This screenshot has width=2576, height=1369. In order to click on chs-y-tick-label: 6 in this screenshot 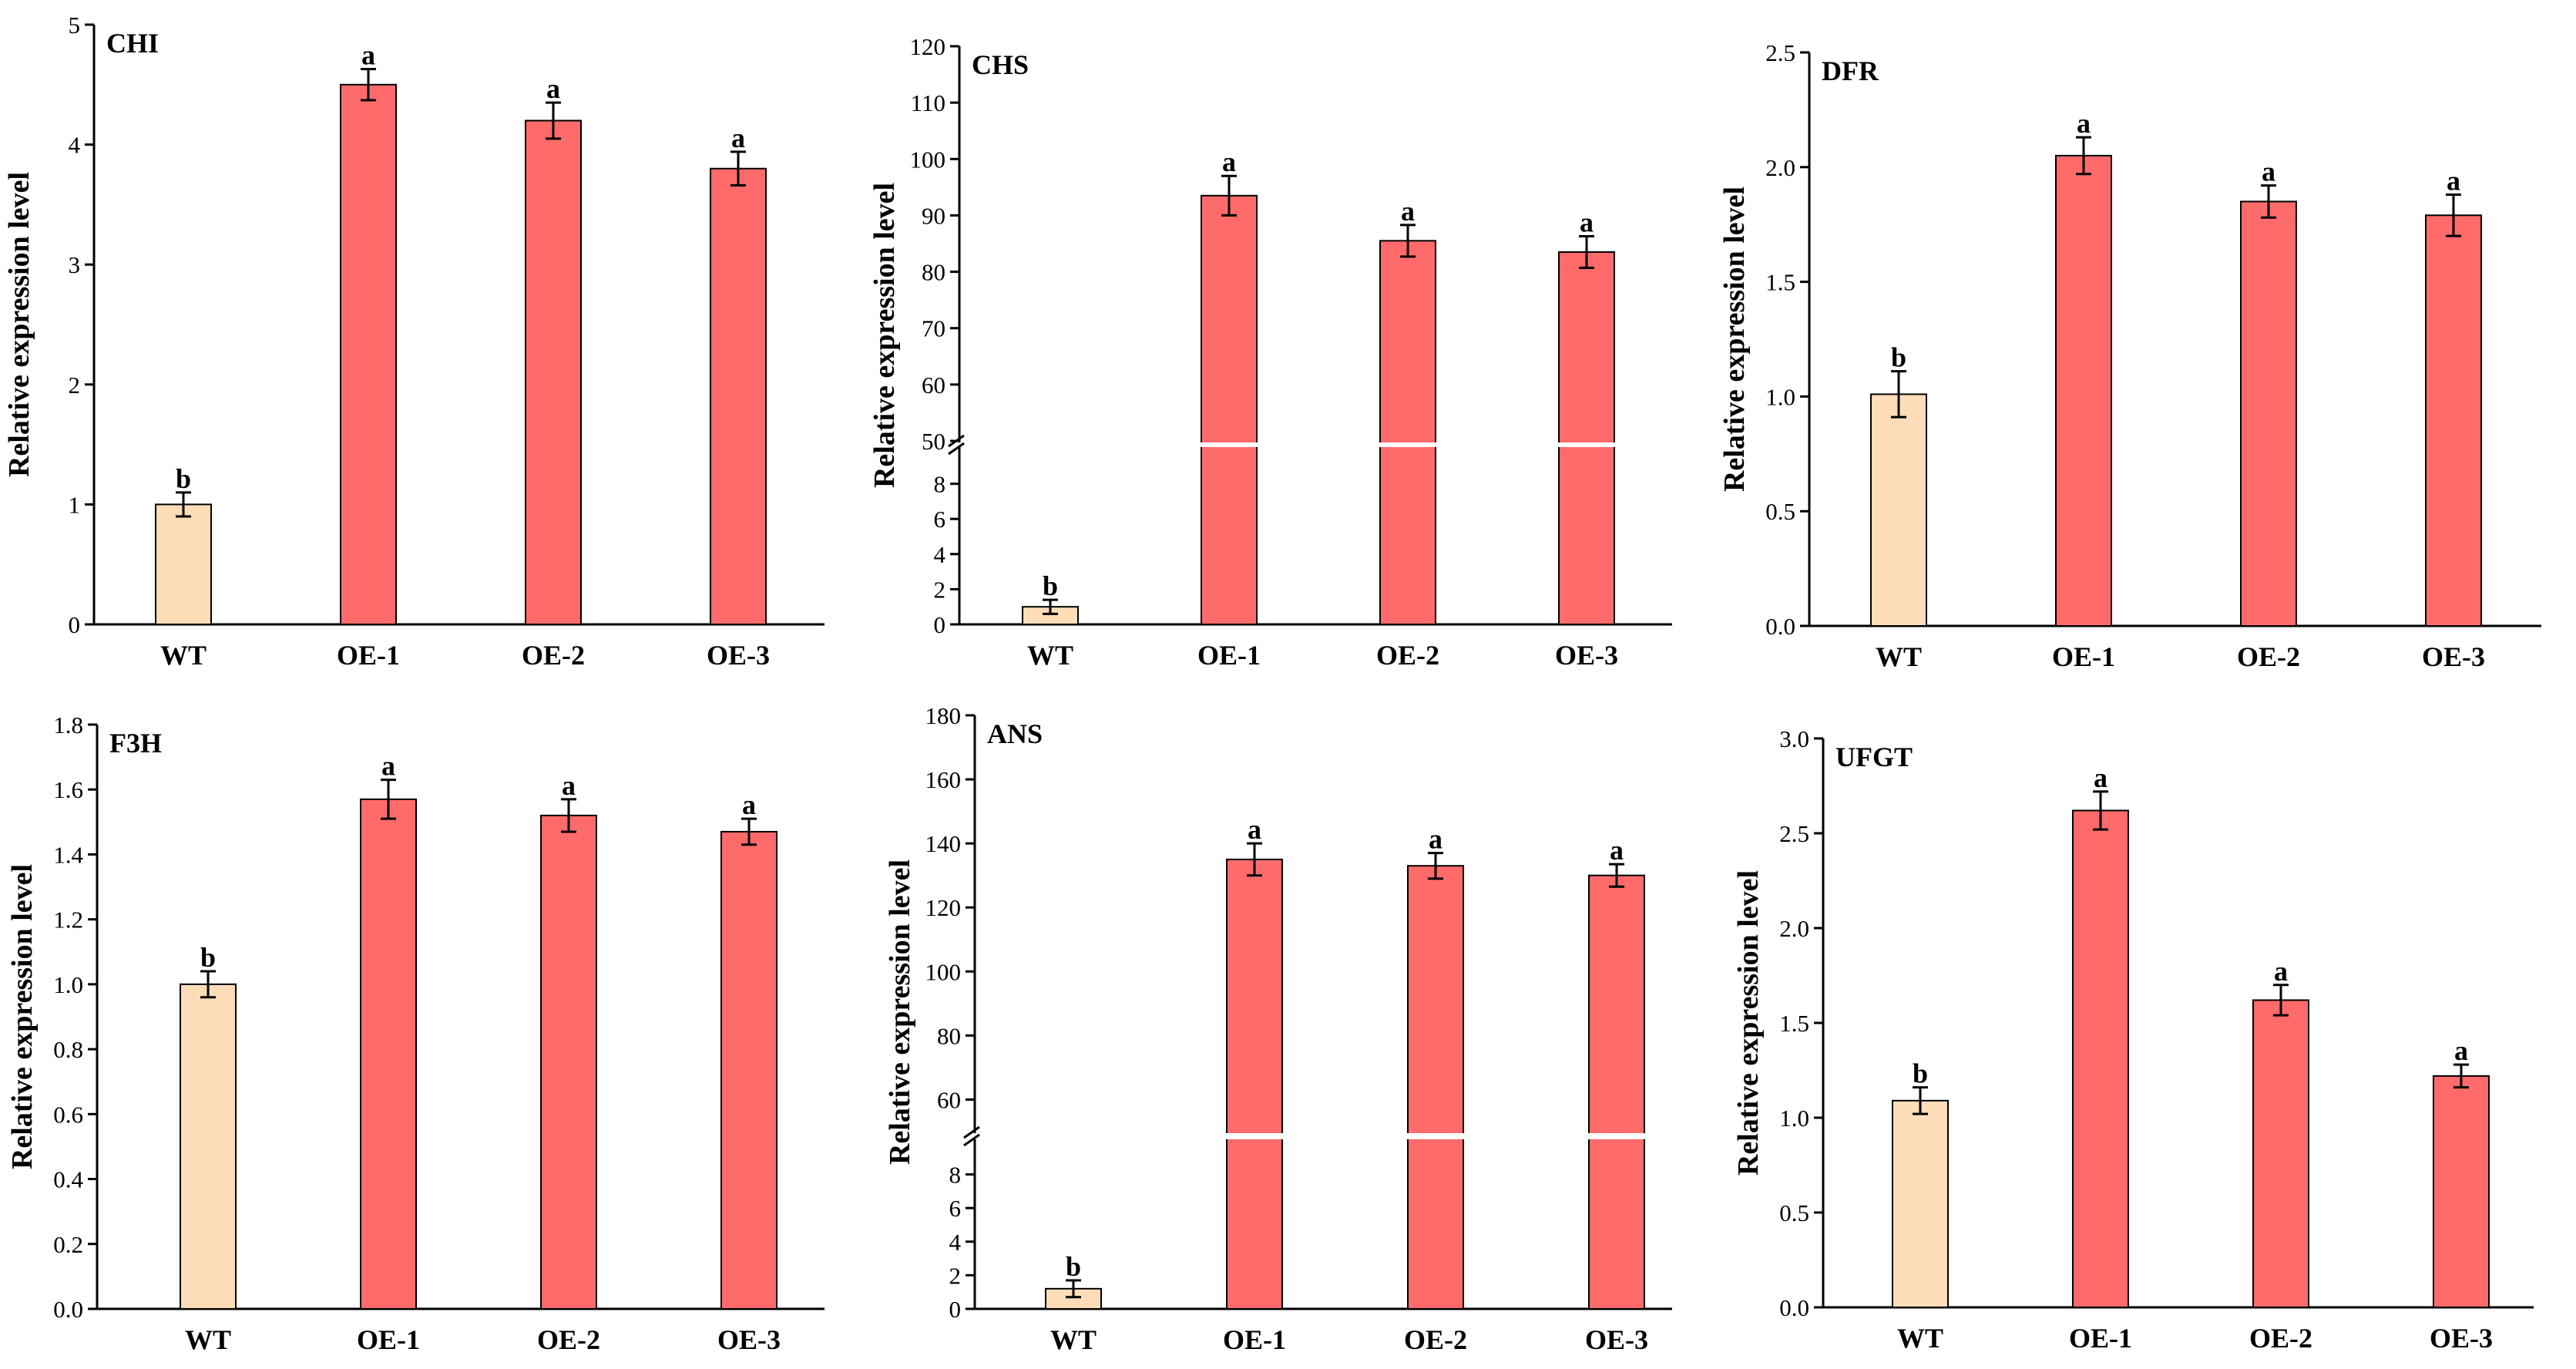, I will do `click(940, 519)`.